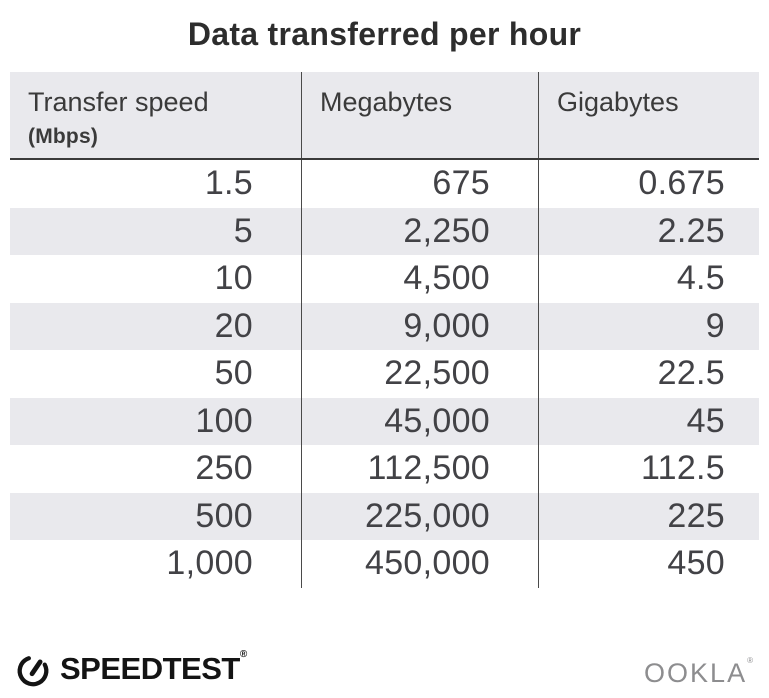 The height and width of the screenshot is (698, 769). Describe the element at coordinates (700, 278) in the screenshot. I see `table-cell: 4.5` at that location.